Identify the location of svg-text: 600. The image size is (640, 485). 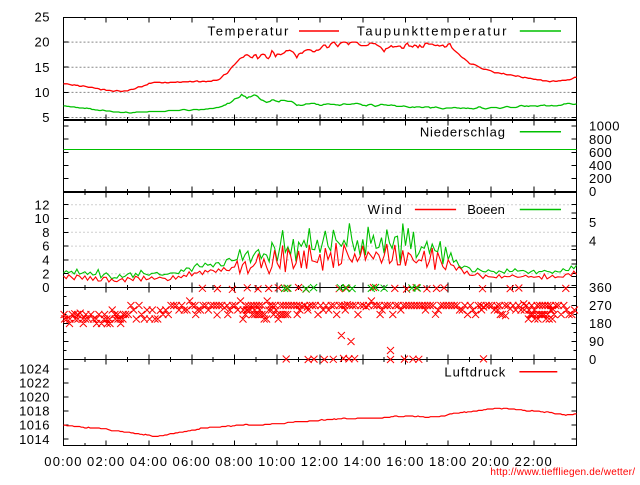
(600, 152).